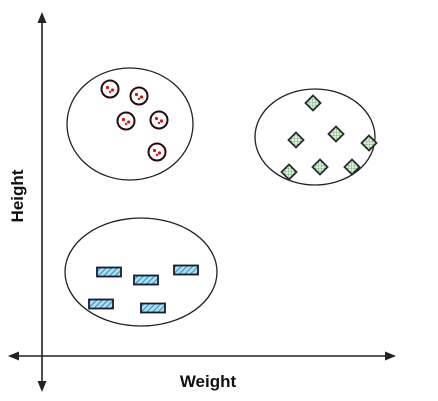 The image size is (438, 401). I want to click on cluster-circles, so click(130, 124).